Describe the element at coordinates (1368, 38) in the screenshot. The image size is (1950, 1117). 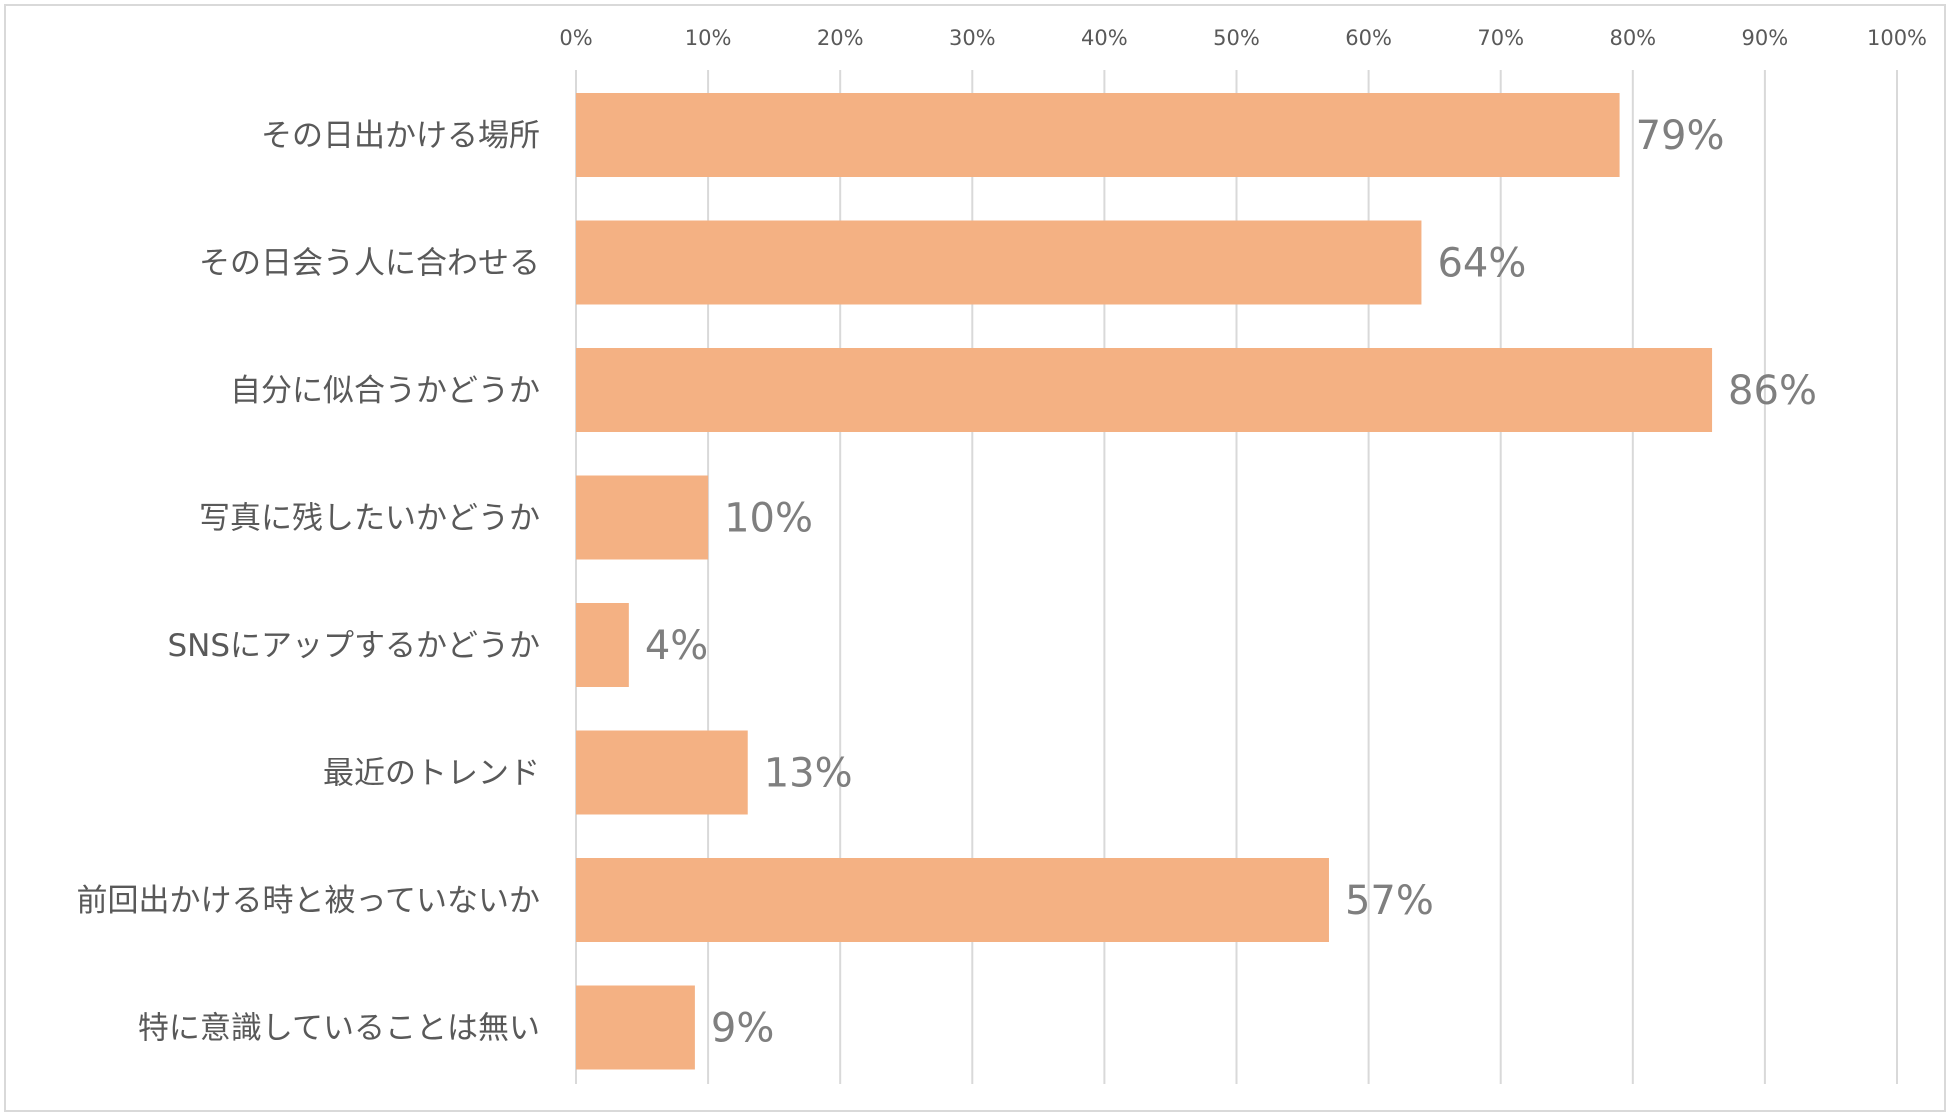
I see `x-tick-label: 60%` at that location.